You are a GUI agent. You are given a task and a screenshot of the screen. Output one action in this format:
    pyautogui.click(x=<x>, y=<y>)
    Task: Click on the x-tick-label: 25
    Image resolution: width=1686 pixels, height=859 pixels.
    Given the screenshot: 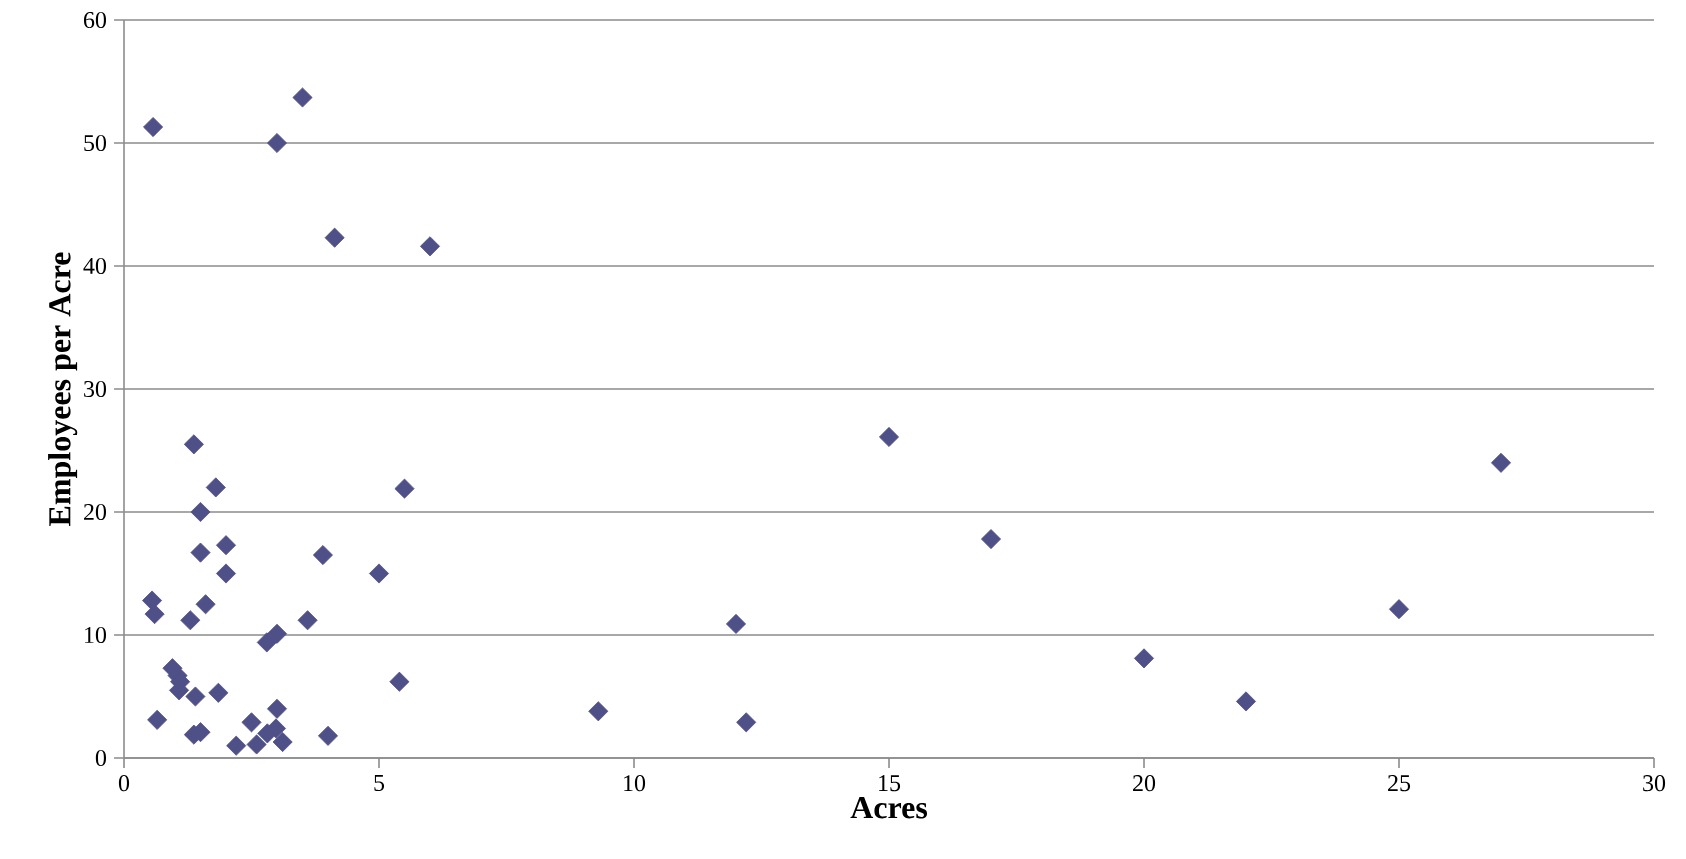 What is the action you would take?
    pyautogui.click(x=1399, y=783)
    